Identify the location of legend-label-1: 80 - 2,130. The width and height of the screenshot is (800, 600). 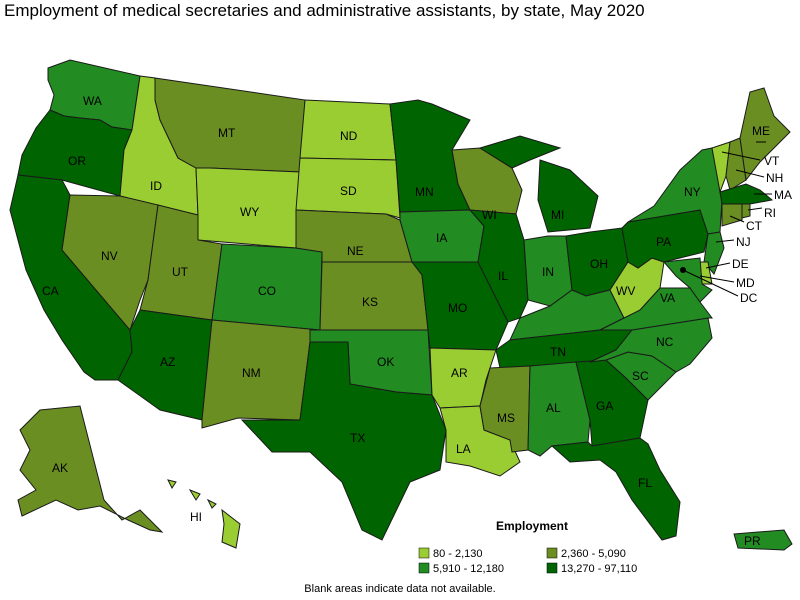
(458, 554).